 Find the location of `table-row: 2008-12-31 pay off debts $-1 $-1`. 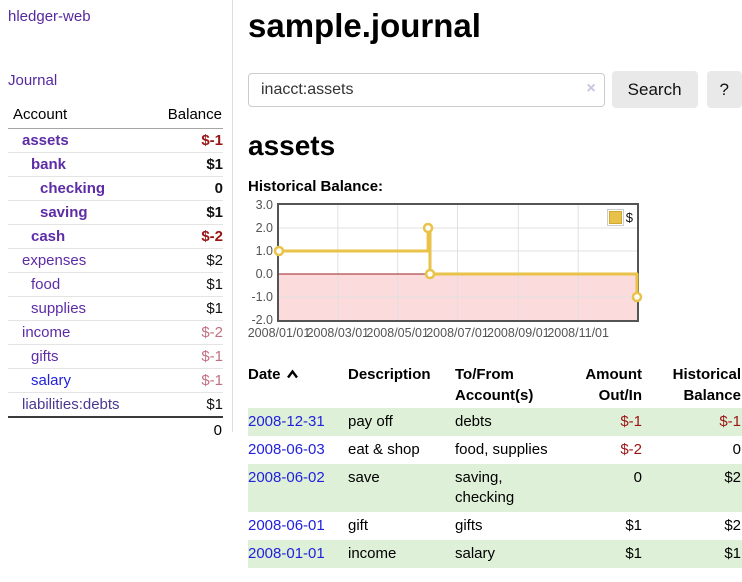

table-row: 2008-12-31 pay off debts $-1 $-1 is located at coordinates (495, 422).